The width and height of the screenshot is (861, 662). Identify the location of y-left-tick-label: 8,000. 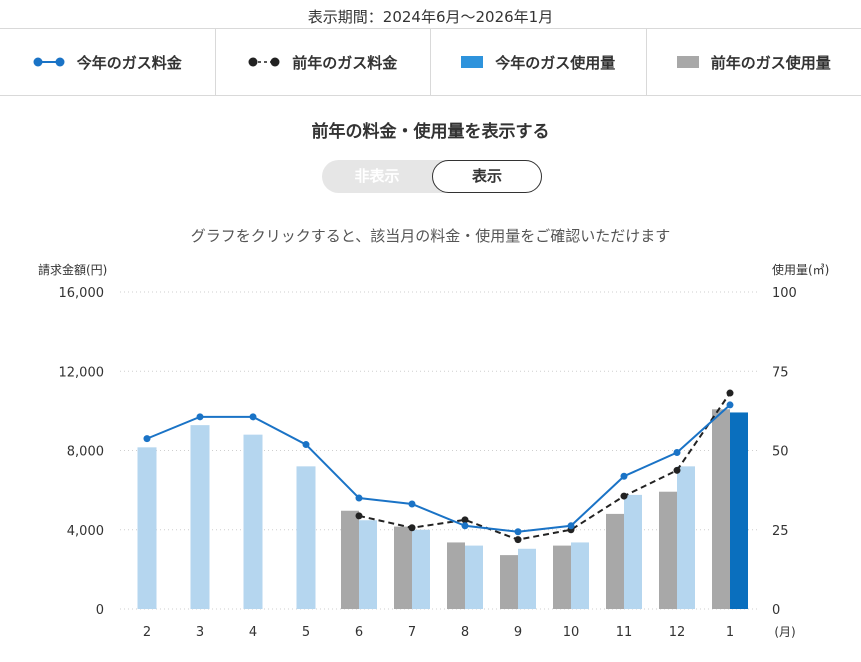
(85, 452).